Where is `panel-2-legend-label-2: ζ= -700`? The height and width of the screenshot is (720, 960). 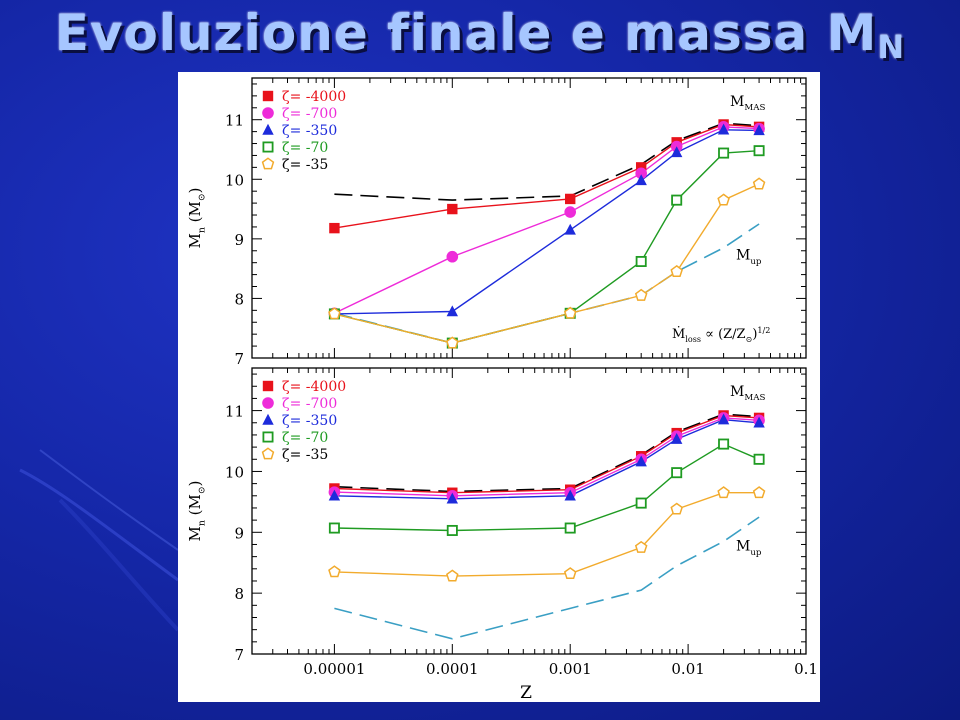 panel-2-legend-label-2: ζ= -700 is located at coordinates (309, 404).